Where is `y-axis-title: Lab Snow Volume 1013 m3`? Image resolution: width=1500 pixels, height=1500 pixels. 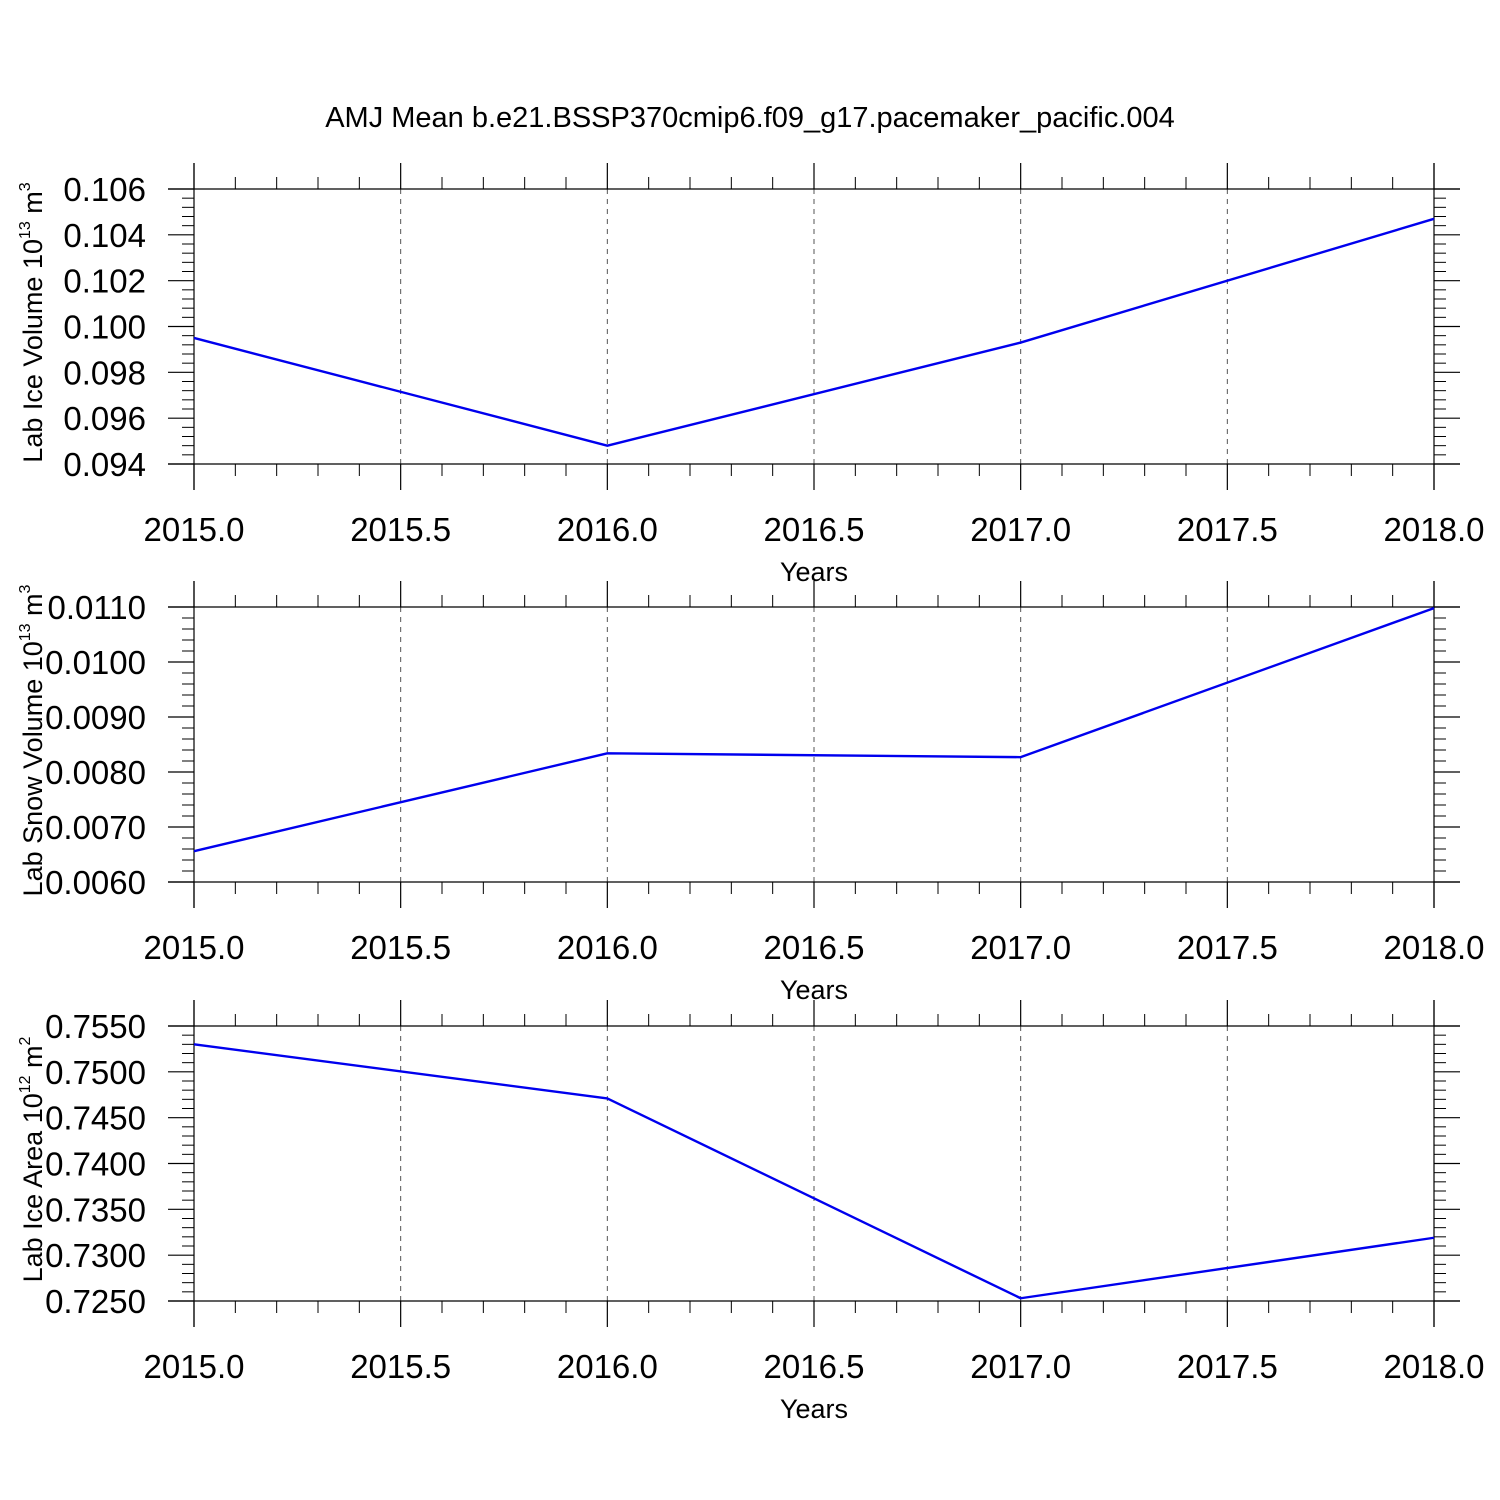 y-axis-title: Lab Snow Volume 1013 m3 is located at coordinates (32, 740).